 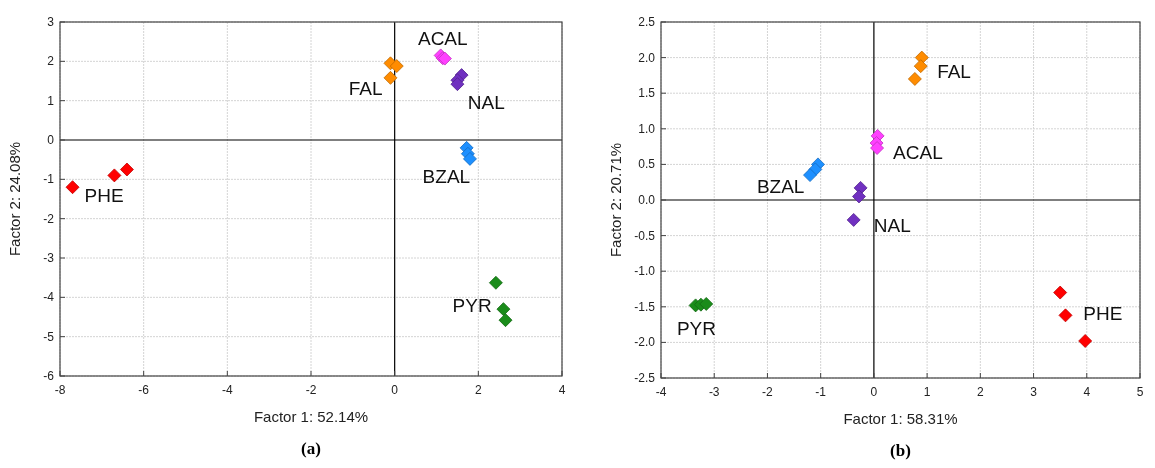 I want to click on y-tick-label: 0, so click(x=51, y=140).